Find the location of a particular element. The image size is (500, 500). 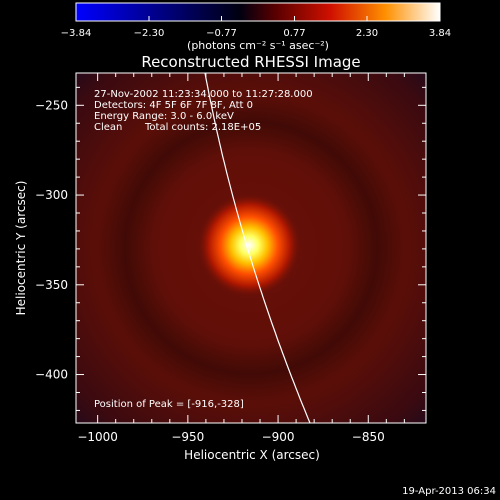

annotation-energy-range: Energy Range: 3.0 - 6.0 keV is located at coordinates (164, 116).